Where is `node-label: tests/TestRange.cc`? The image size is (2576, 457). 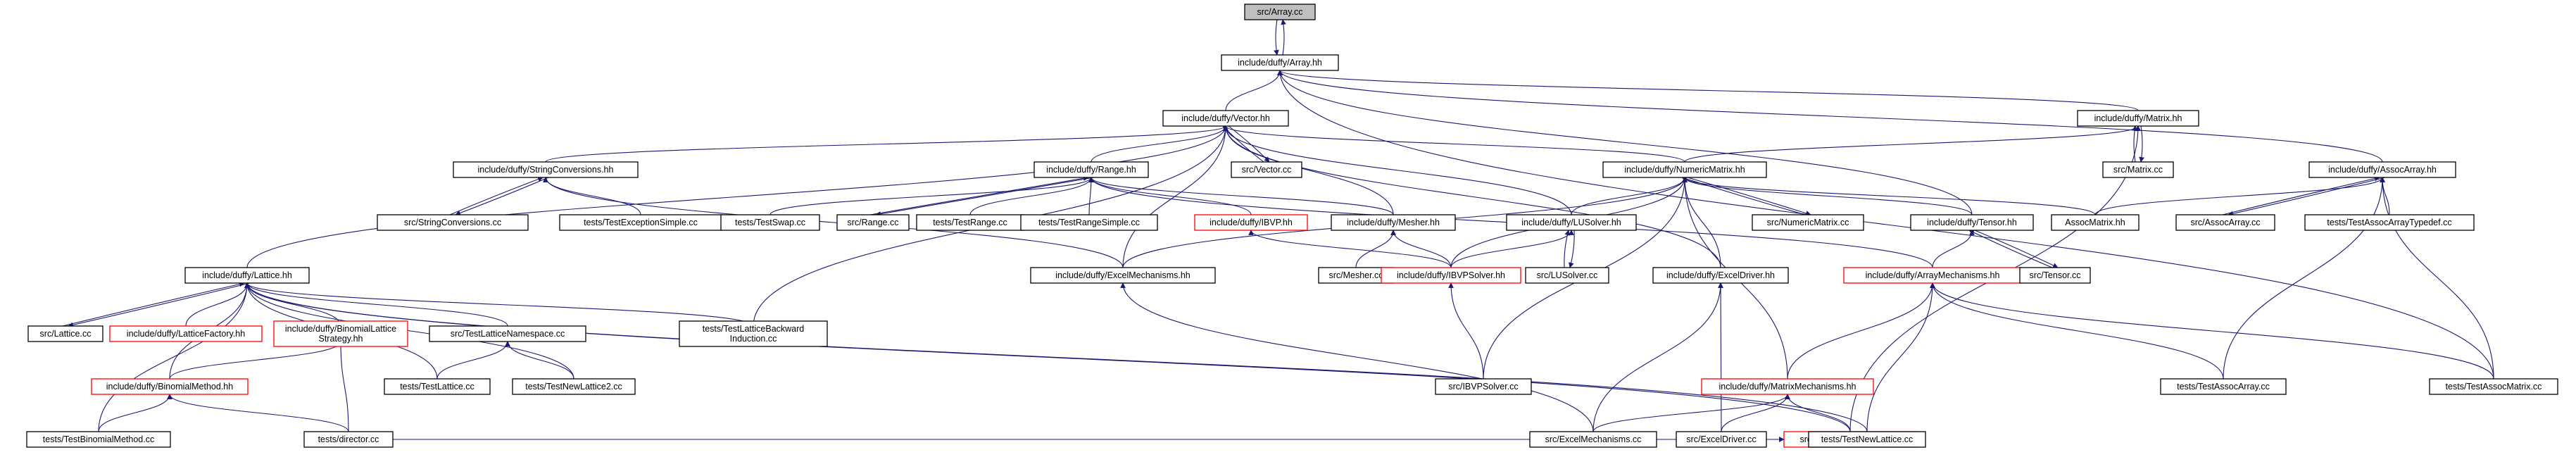
node-label: tests/TestRange.cc is located at coordinates (970, 223).